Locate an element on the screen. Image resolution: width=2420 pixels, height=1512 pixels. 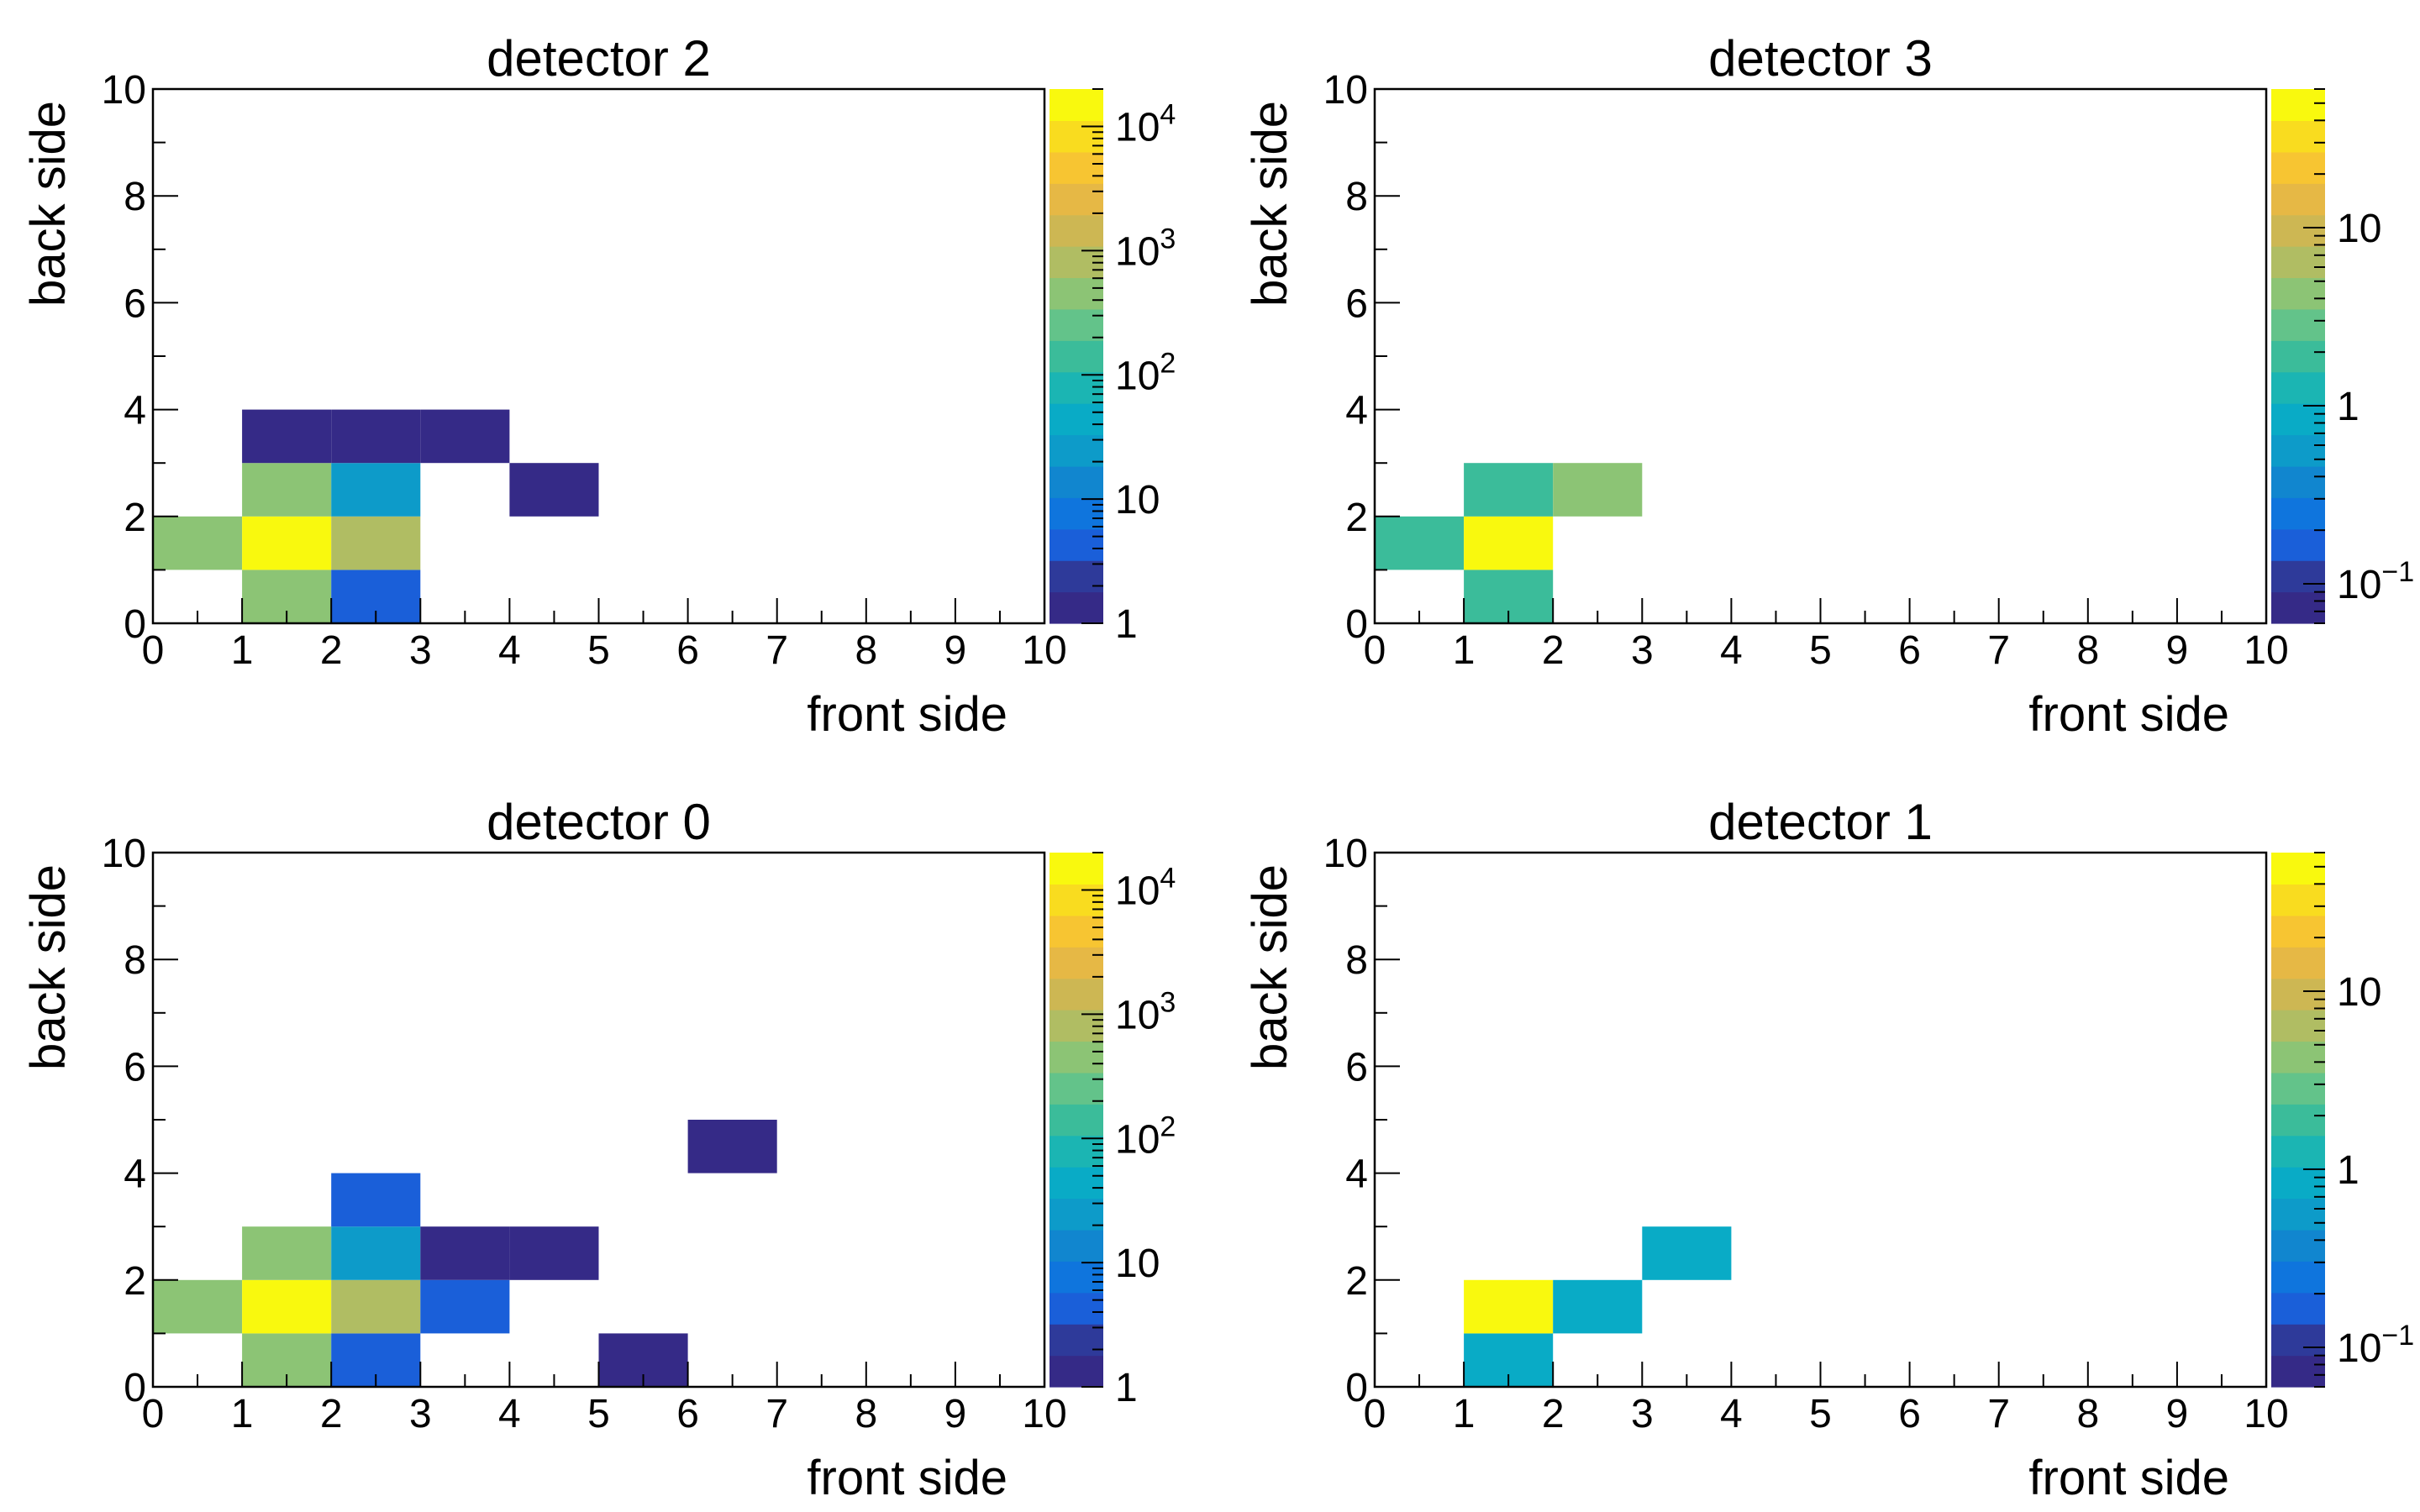
x-tick-label: 5 is located at coordinates (598, 1414).